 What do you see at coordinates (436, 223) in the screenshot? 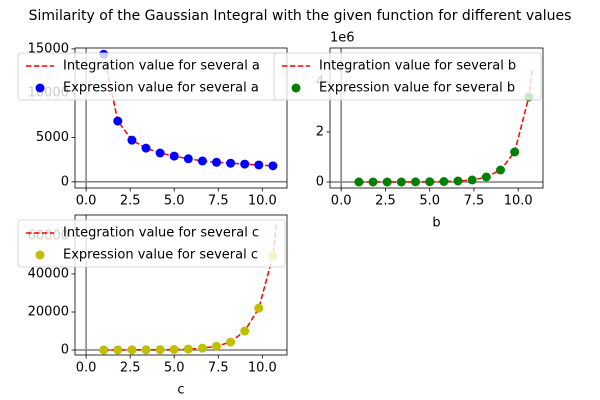
I see `x-axis-label: b` at bounding box center [436, 223].